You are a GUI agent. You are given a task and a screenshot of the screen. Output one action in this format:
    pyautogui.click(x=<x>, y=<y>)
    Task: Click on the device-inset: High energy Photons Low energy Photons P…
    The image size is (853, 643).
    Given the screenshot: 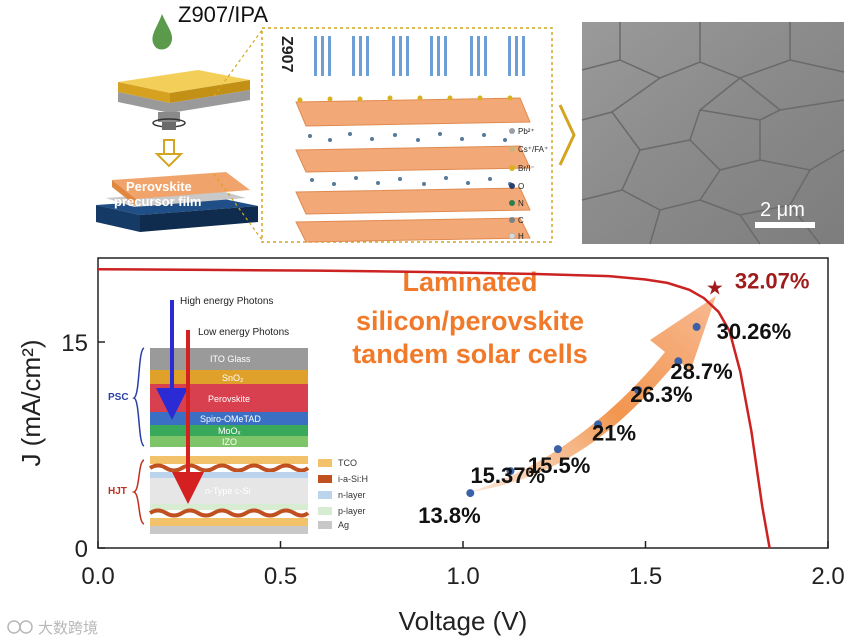 What is the action you would take?
    pyautogui.click(x=238, y=415)
    